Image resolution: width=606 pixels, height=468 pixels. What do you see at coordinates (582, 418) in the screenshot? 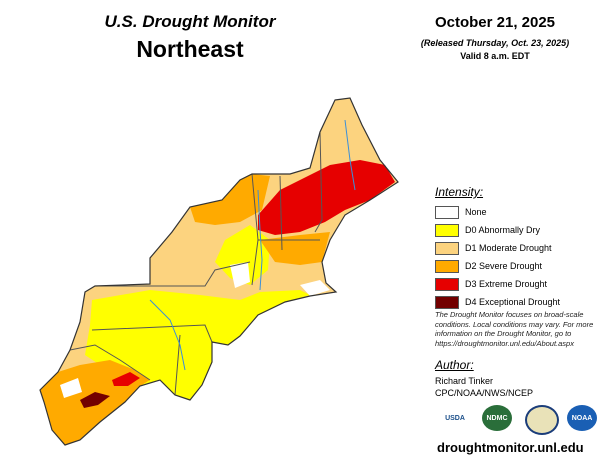
I see `logo: NOAA` at bounding box center [582, 418].